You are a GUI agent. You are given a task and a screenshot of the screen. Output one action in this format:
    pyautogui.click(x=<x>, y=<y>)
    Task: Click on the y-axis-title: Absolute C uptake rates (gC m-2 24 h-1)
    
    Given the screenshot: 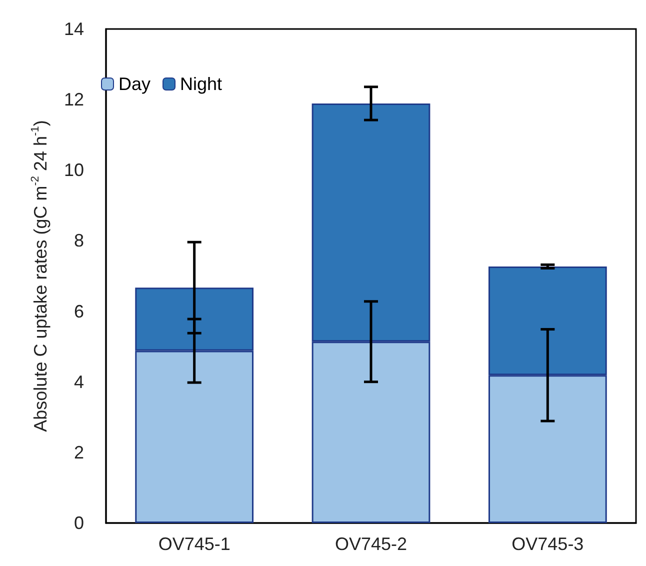 What is the action you would take?
    pyautogui.click(x=40, y=276)
    